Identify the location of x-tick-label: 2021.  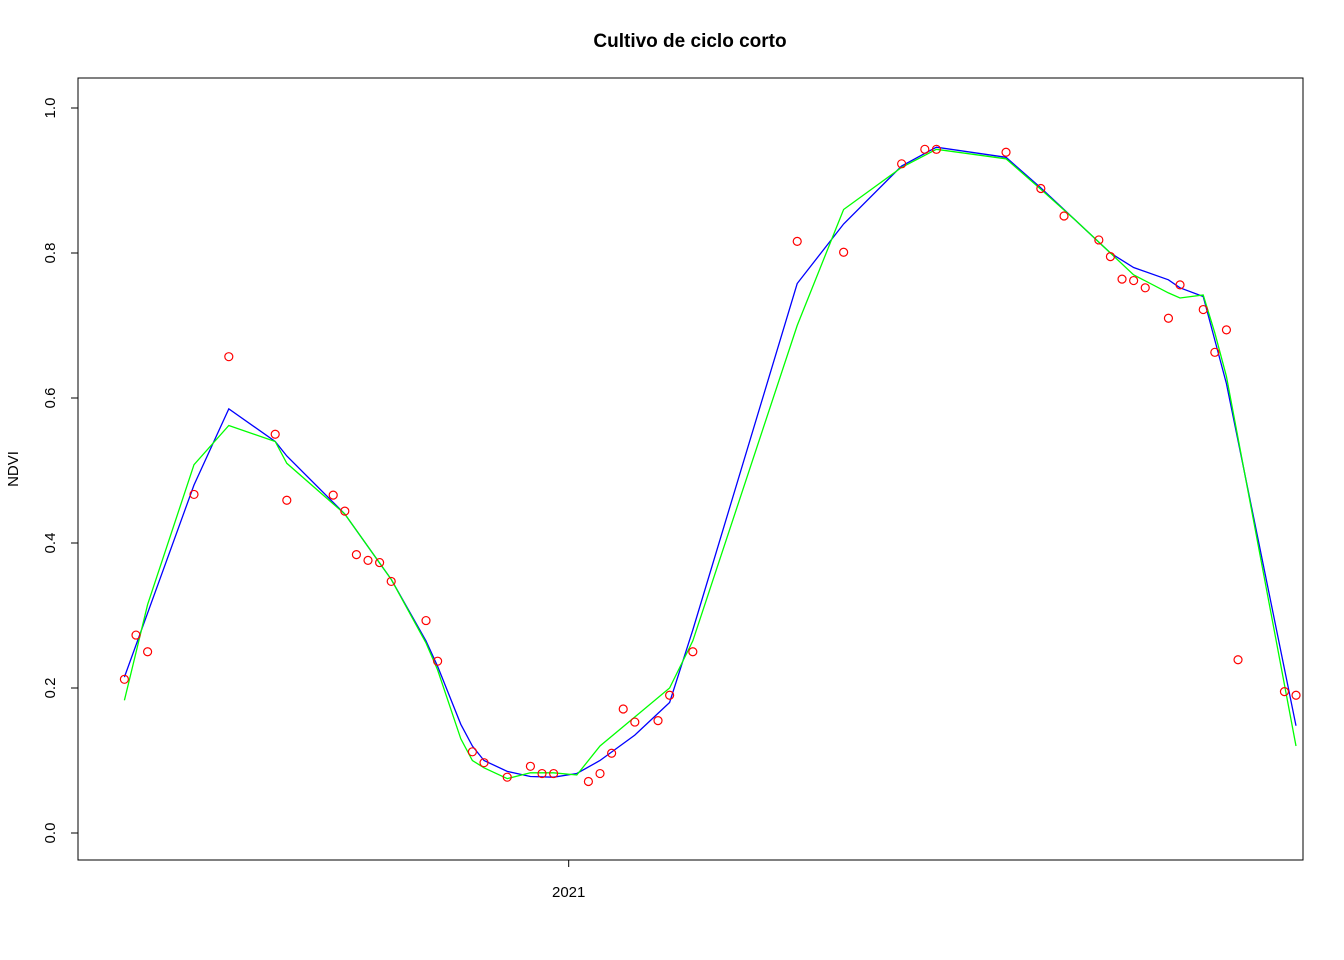
(568, 892).